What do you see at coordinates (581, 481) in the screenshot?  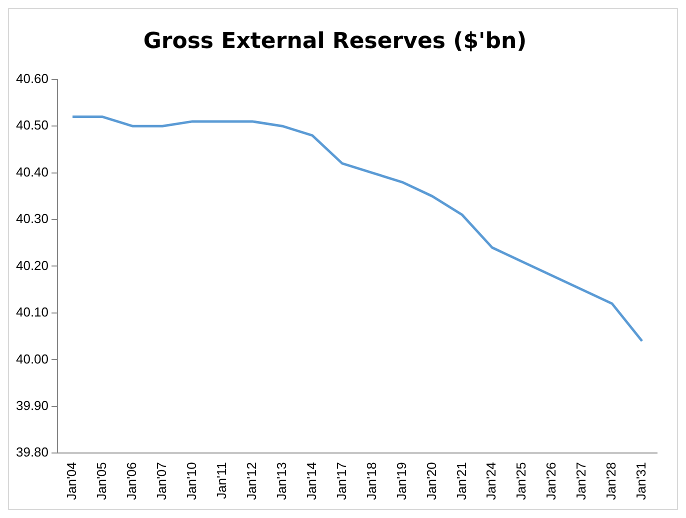 I see `x-tick-label: Jan'27` at bounding box center [581, 481].